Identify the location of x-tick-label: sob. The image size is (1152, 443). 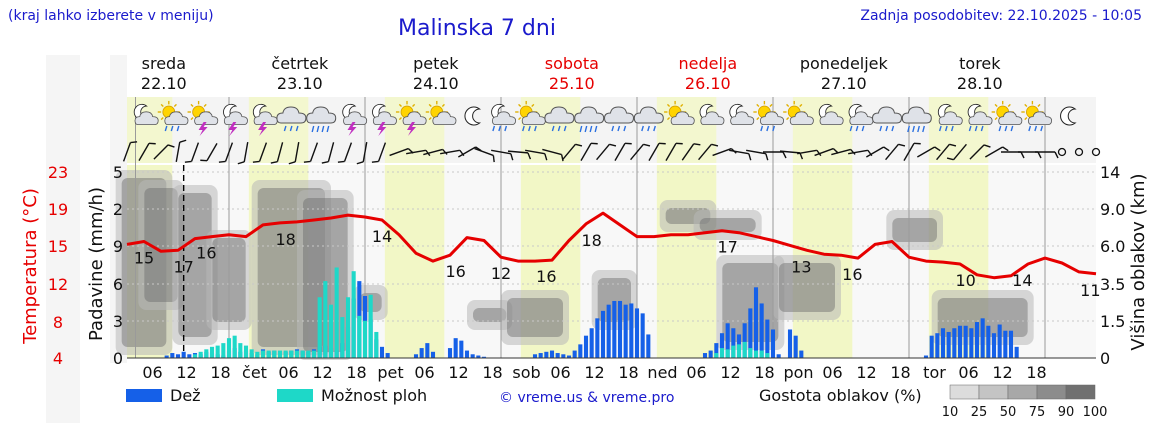
(526, 372).